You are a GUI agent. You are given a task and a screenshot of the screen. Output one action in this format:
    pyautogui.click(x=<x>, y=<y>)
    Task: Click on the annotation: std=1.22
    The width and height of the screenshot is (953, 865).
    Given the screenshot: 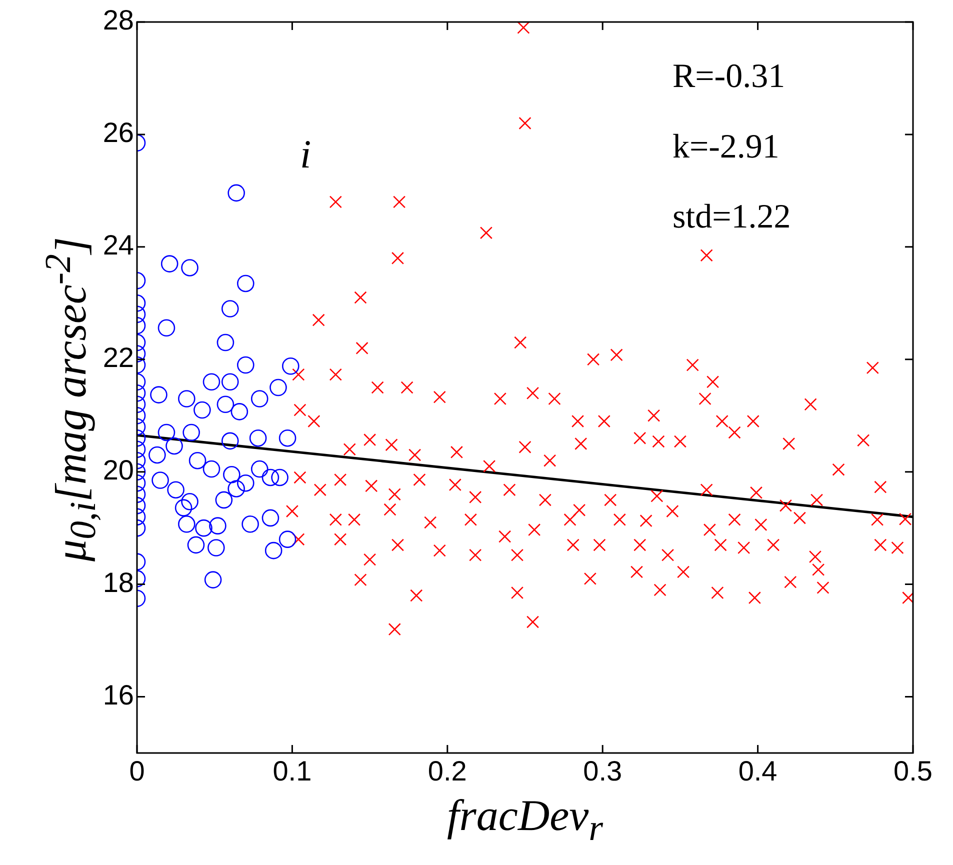 What is the action you would take?
    pyautogui.click(x=731, y=217)
    